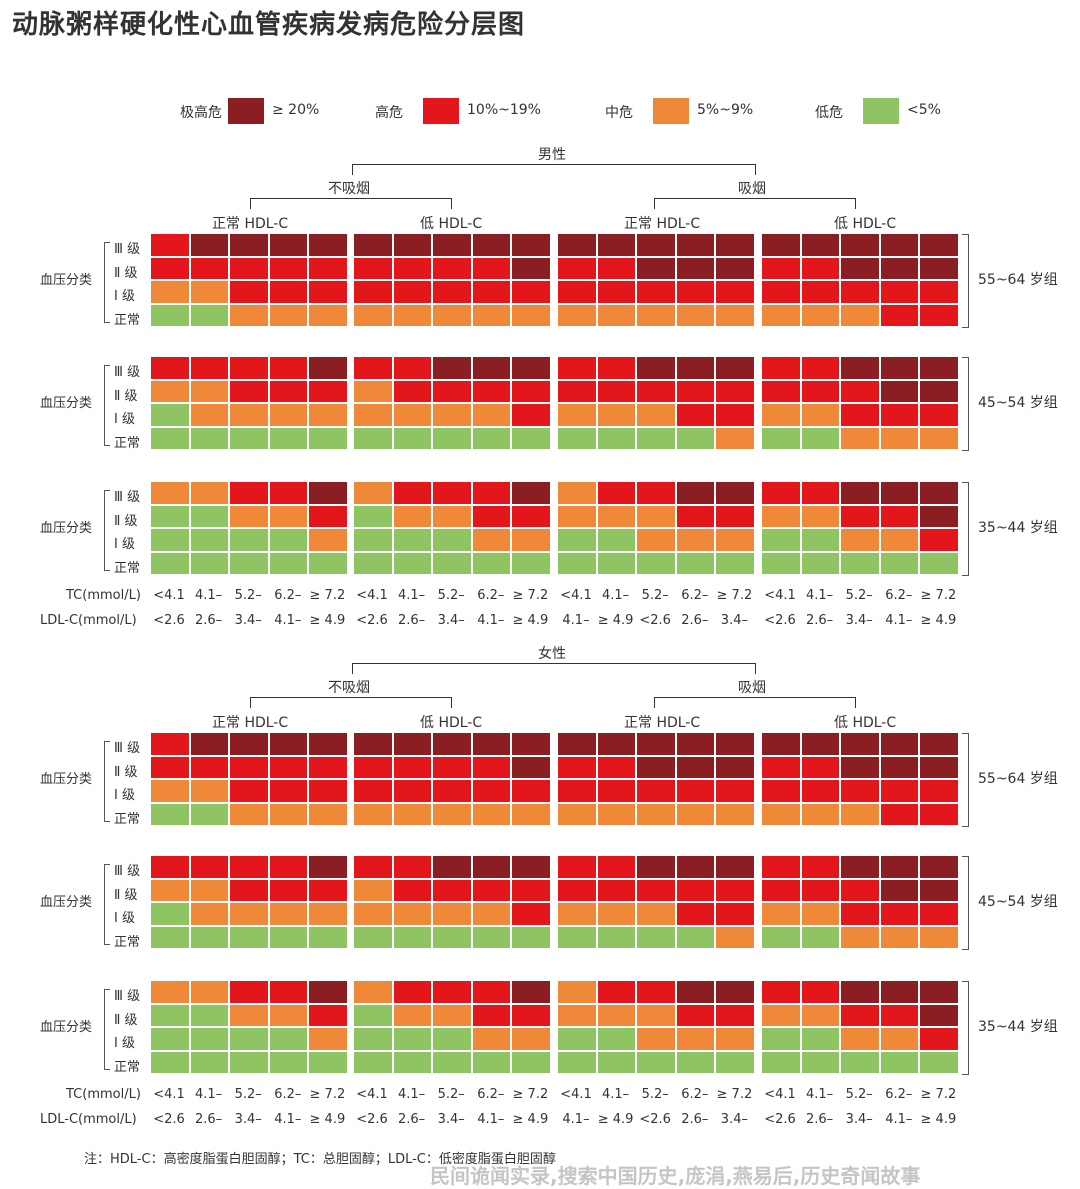 The width and height of the screenshot is (1080, 1189). I want to click on tc-tick-label: ≥ 7.2, so click(938, 1094).